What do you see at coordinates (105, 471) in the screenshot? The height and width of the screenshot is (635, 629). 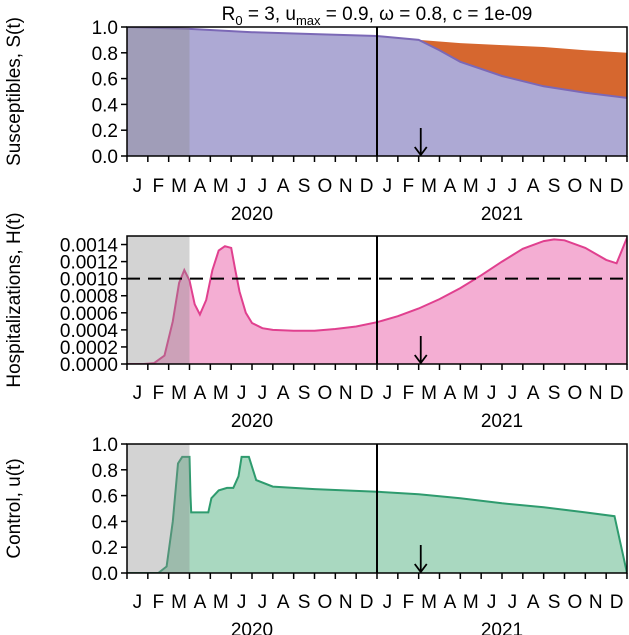 I see `y-tick-label: 0.8` at bounding box center [105, 471].